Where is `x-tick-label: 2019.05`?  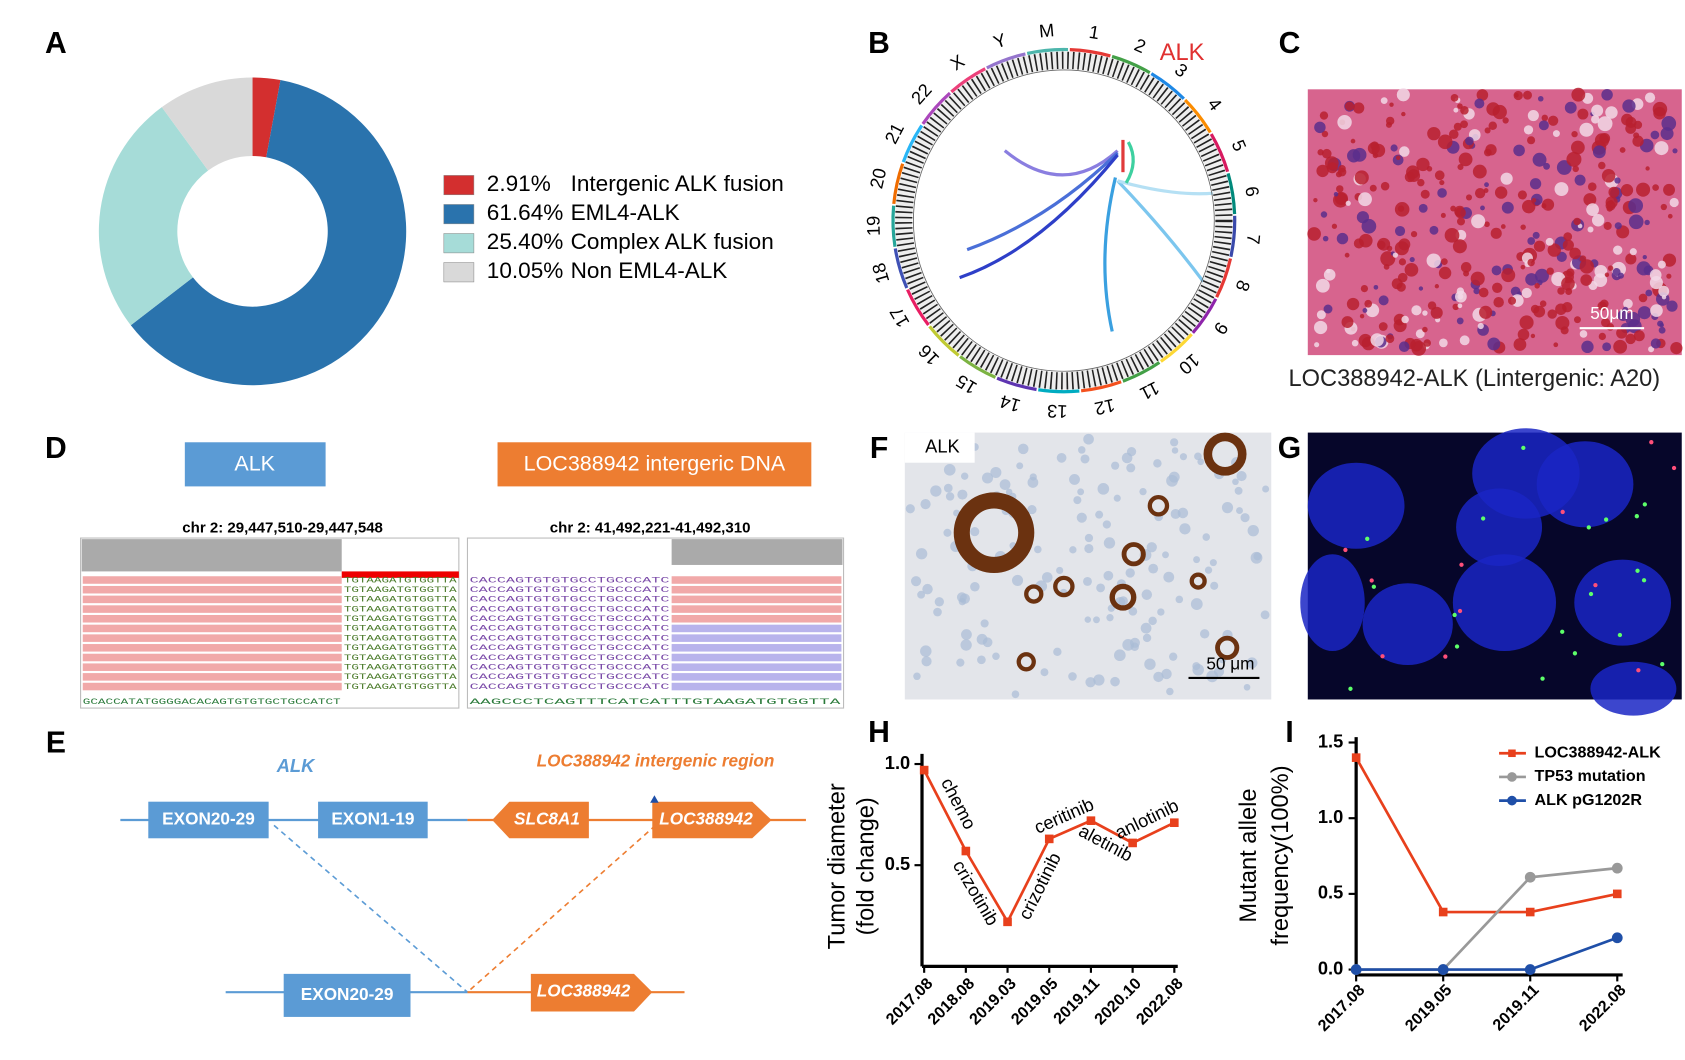 x-tick-label: 2019.05 is located at coordinates (1035, 1001).